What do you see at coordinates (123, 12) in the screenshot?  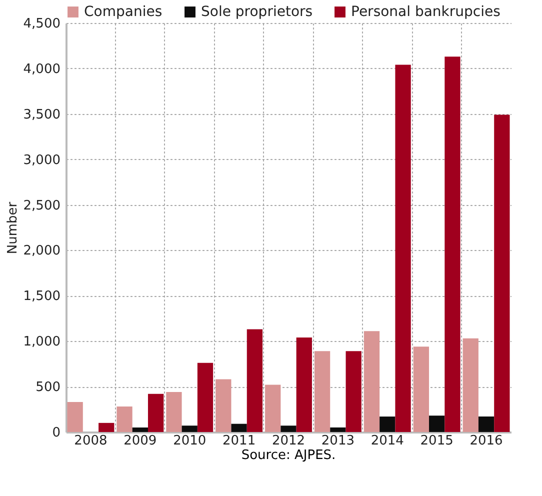 I see `legend-label: Companies` at bounding box center [123, 12].